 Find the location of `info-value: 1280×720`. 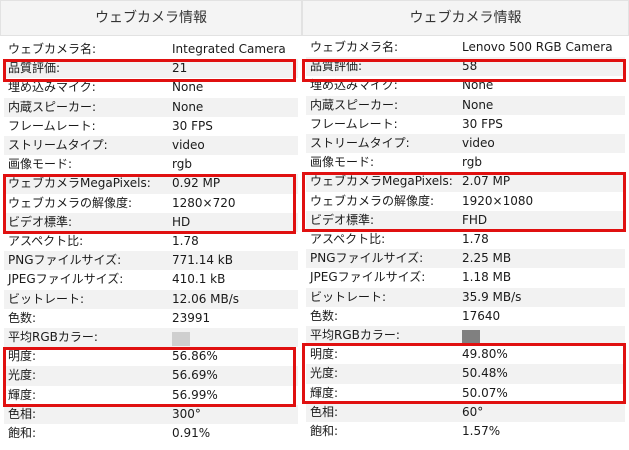

info-value: 1280×720 is located at coordinates (204, 202).